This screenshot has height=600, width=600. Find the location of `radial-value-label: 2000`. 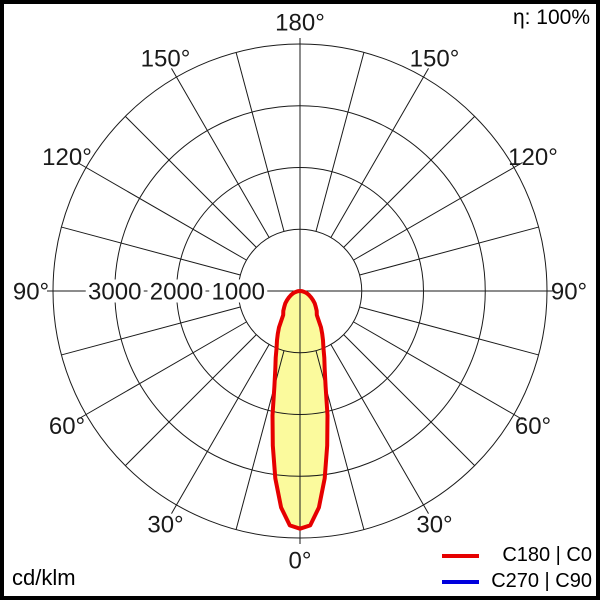

radial-value-label: 2000 is located at coordinates (176, 292).